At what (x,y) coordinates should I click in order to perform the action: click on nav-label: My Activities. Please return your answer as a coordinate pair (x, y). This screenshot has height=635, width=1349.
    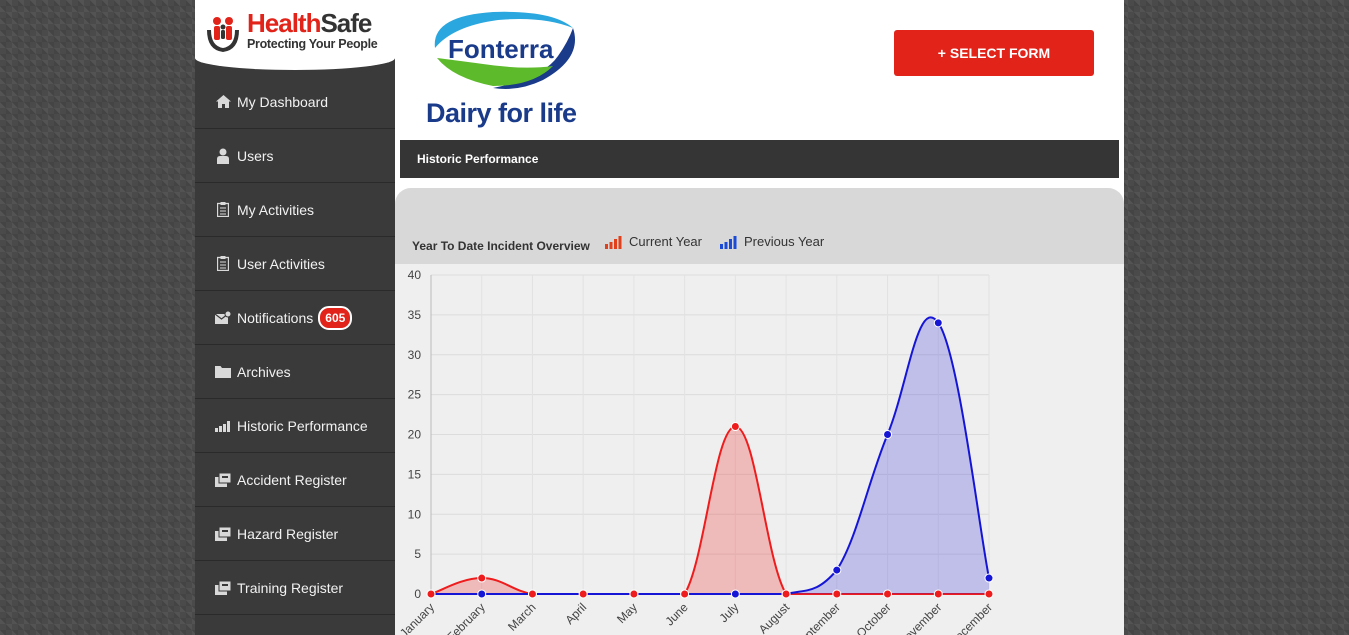
    Looking at the image, I should click on (275, 210).